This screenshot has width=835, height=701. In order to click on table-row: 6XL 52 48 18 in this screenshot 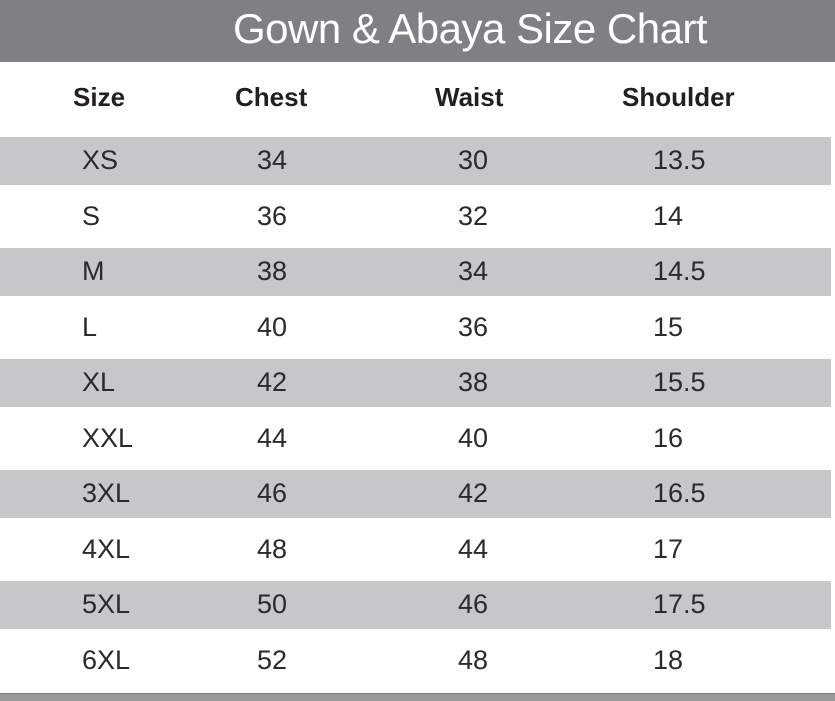, I will do `click(417, 661)`.